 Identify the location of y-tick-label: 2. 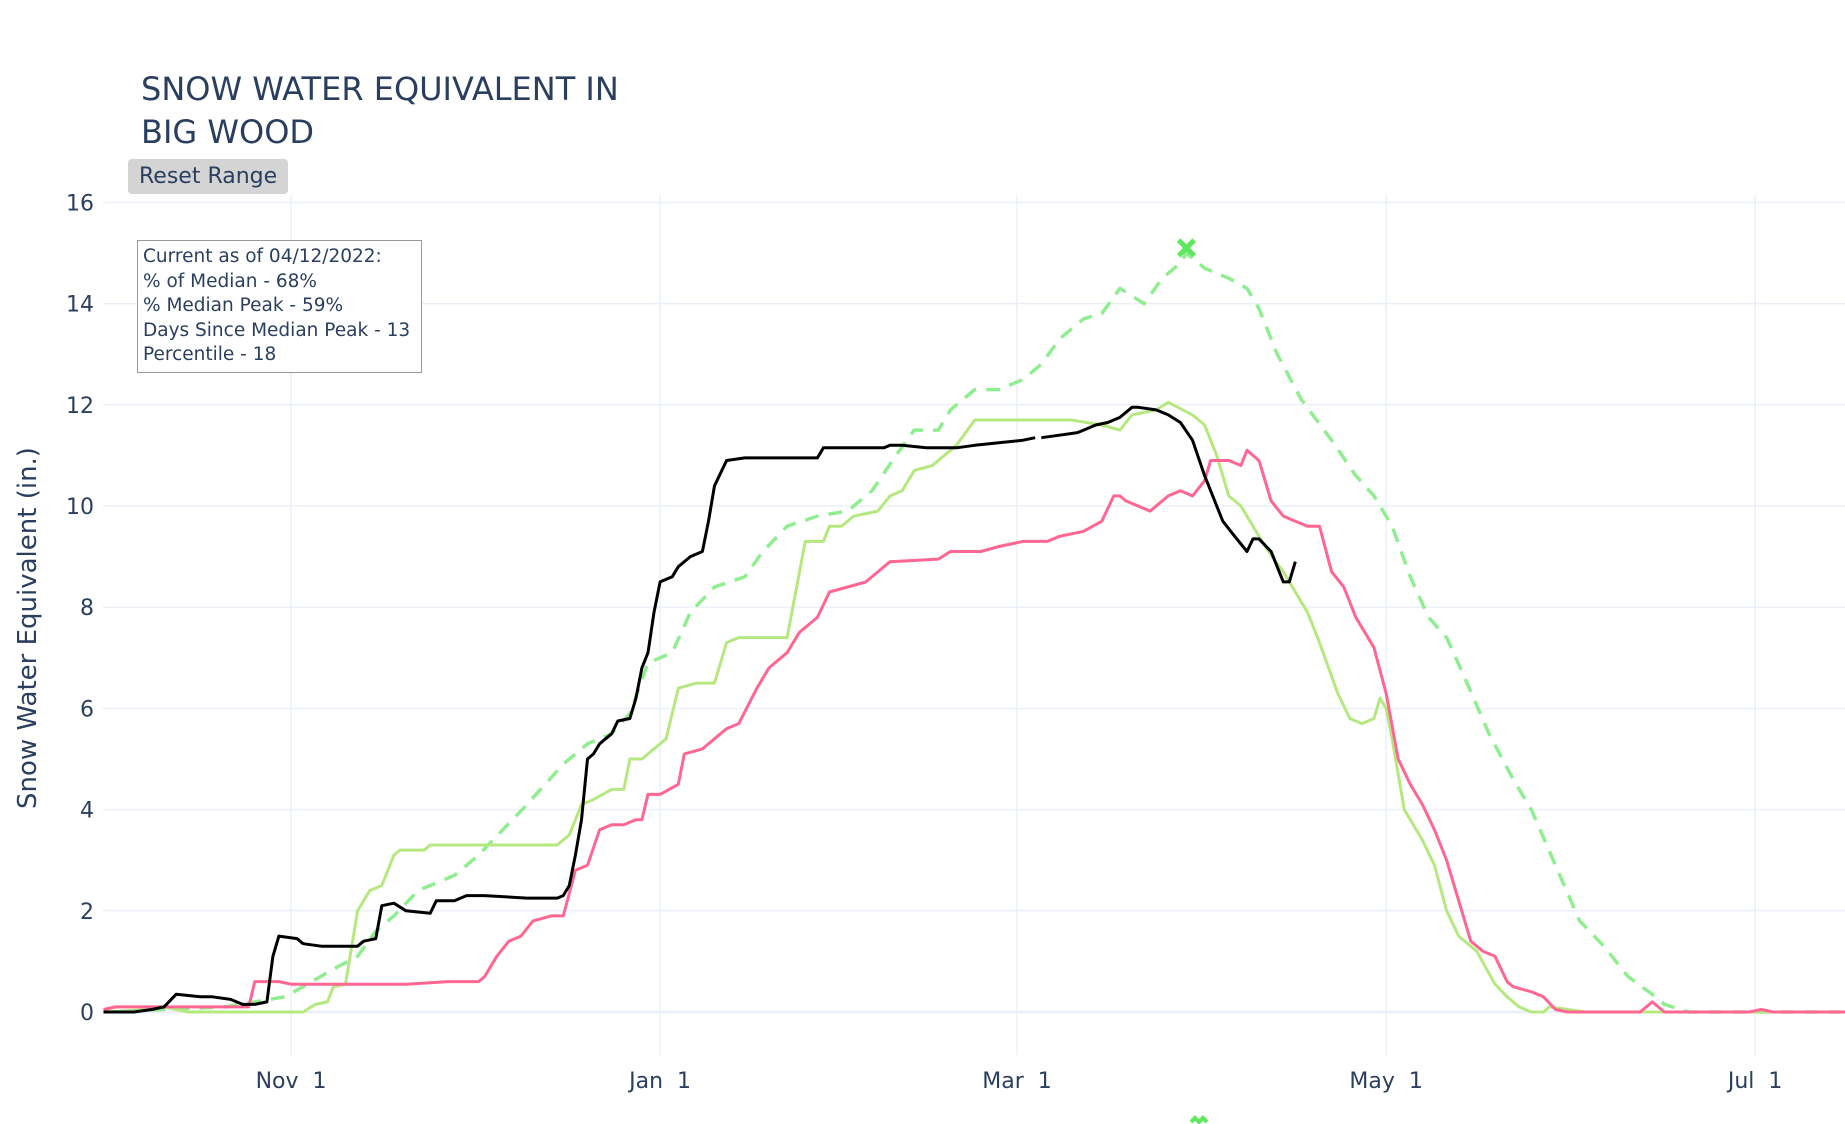
(87, 912).